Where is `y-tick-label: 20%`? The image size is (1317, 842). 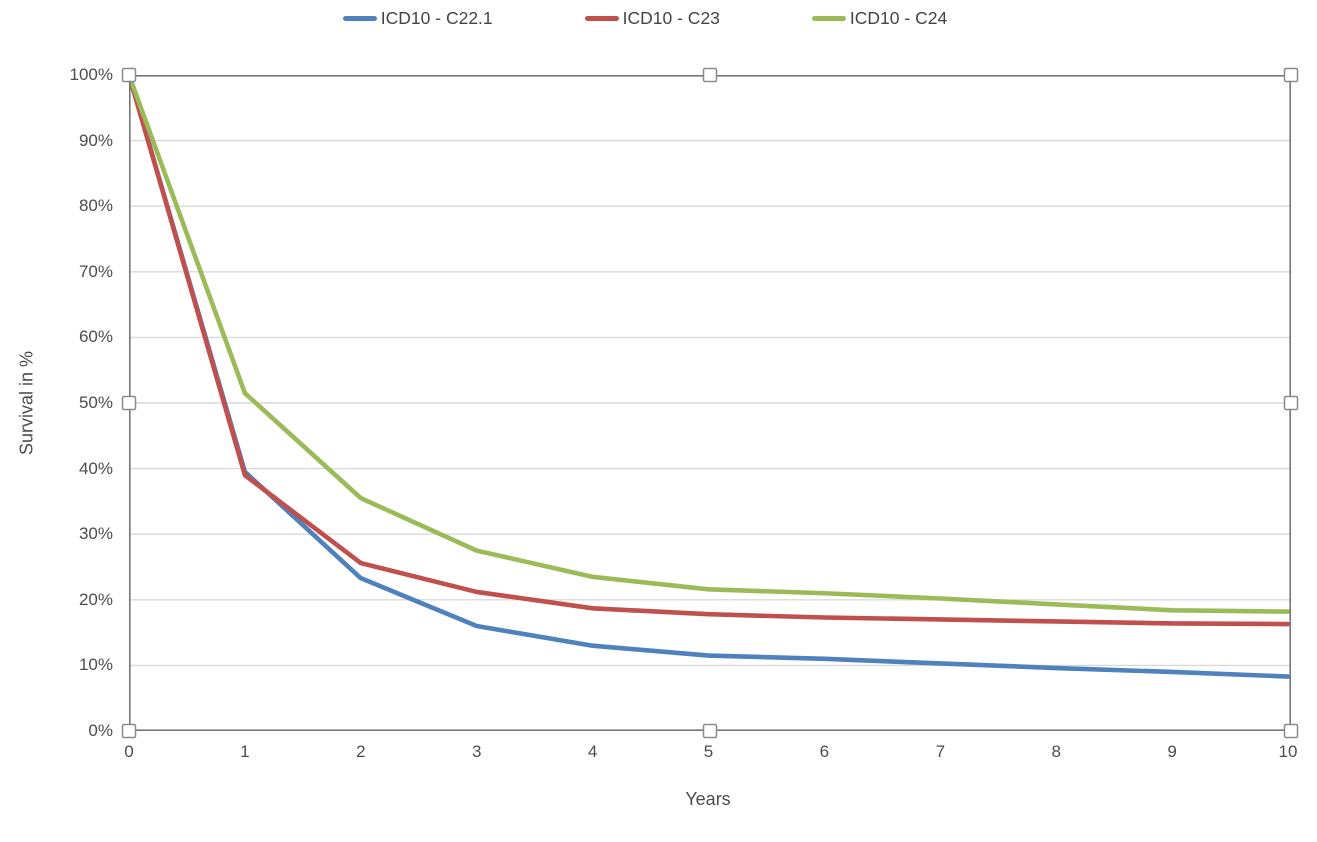
y-tick-label: 20% is located at coordinates (95, 599).